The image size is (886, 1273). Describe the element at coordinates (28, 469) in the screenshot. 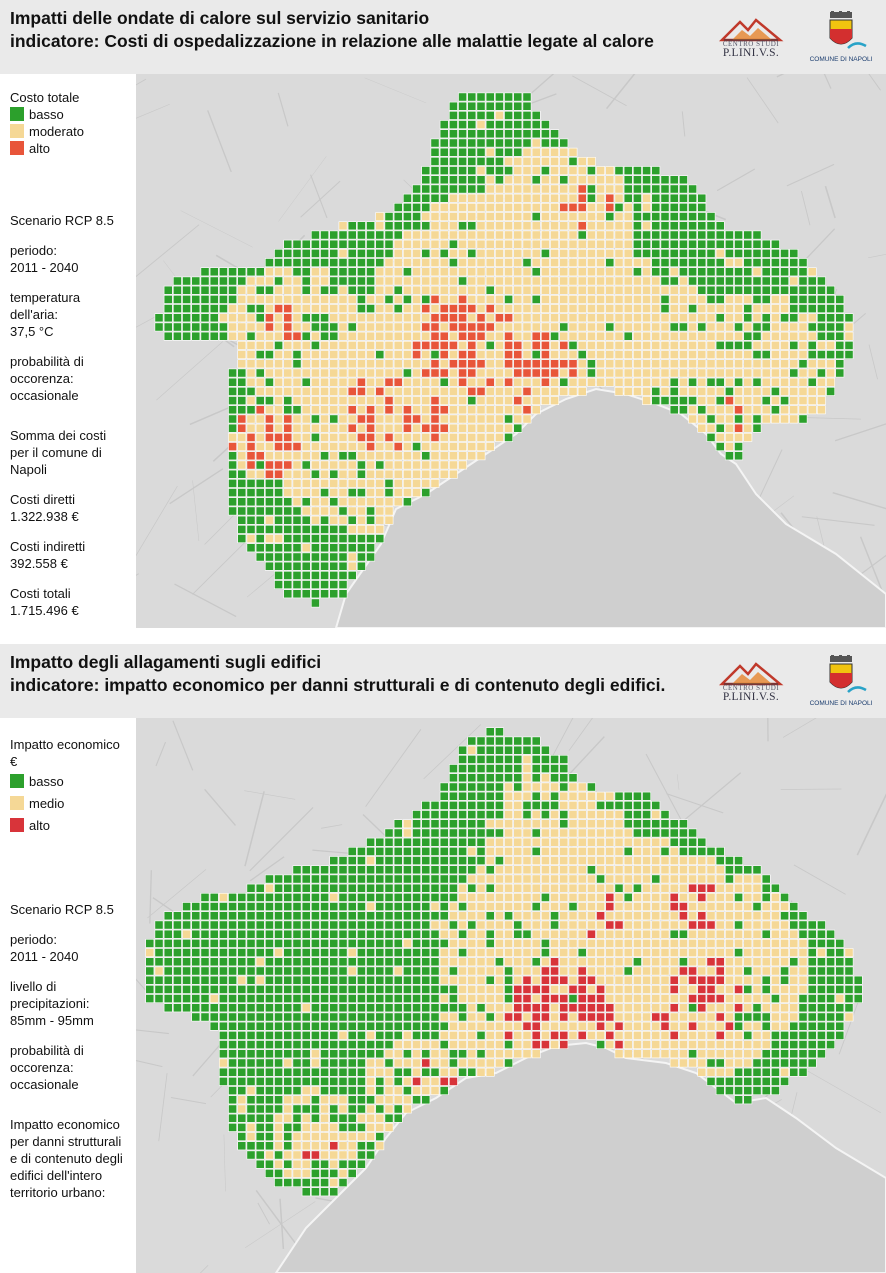

I see `heat-sum-label-3: Napoli` at that location.